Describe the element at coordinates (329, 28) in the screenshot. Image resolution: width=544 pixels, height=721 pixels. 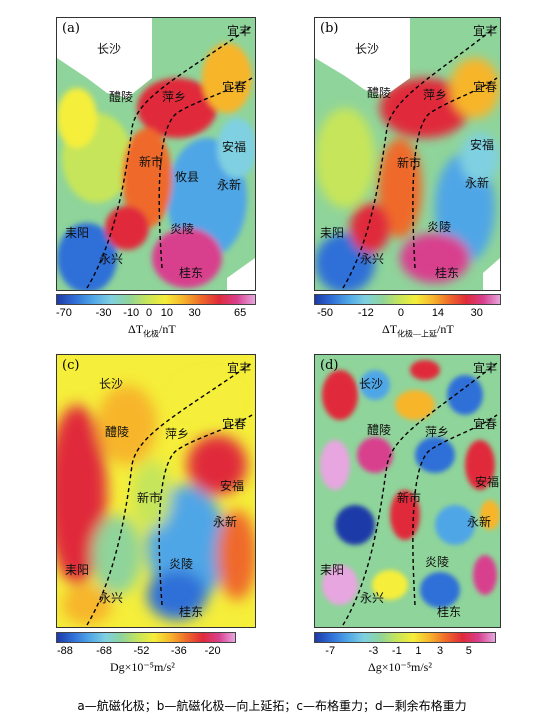
I see `panel-label: (b)` at that location.